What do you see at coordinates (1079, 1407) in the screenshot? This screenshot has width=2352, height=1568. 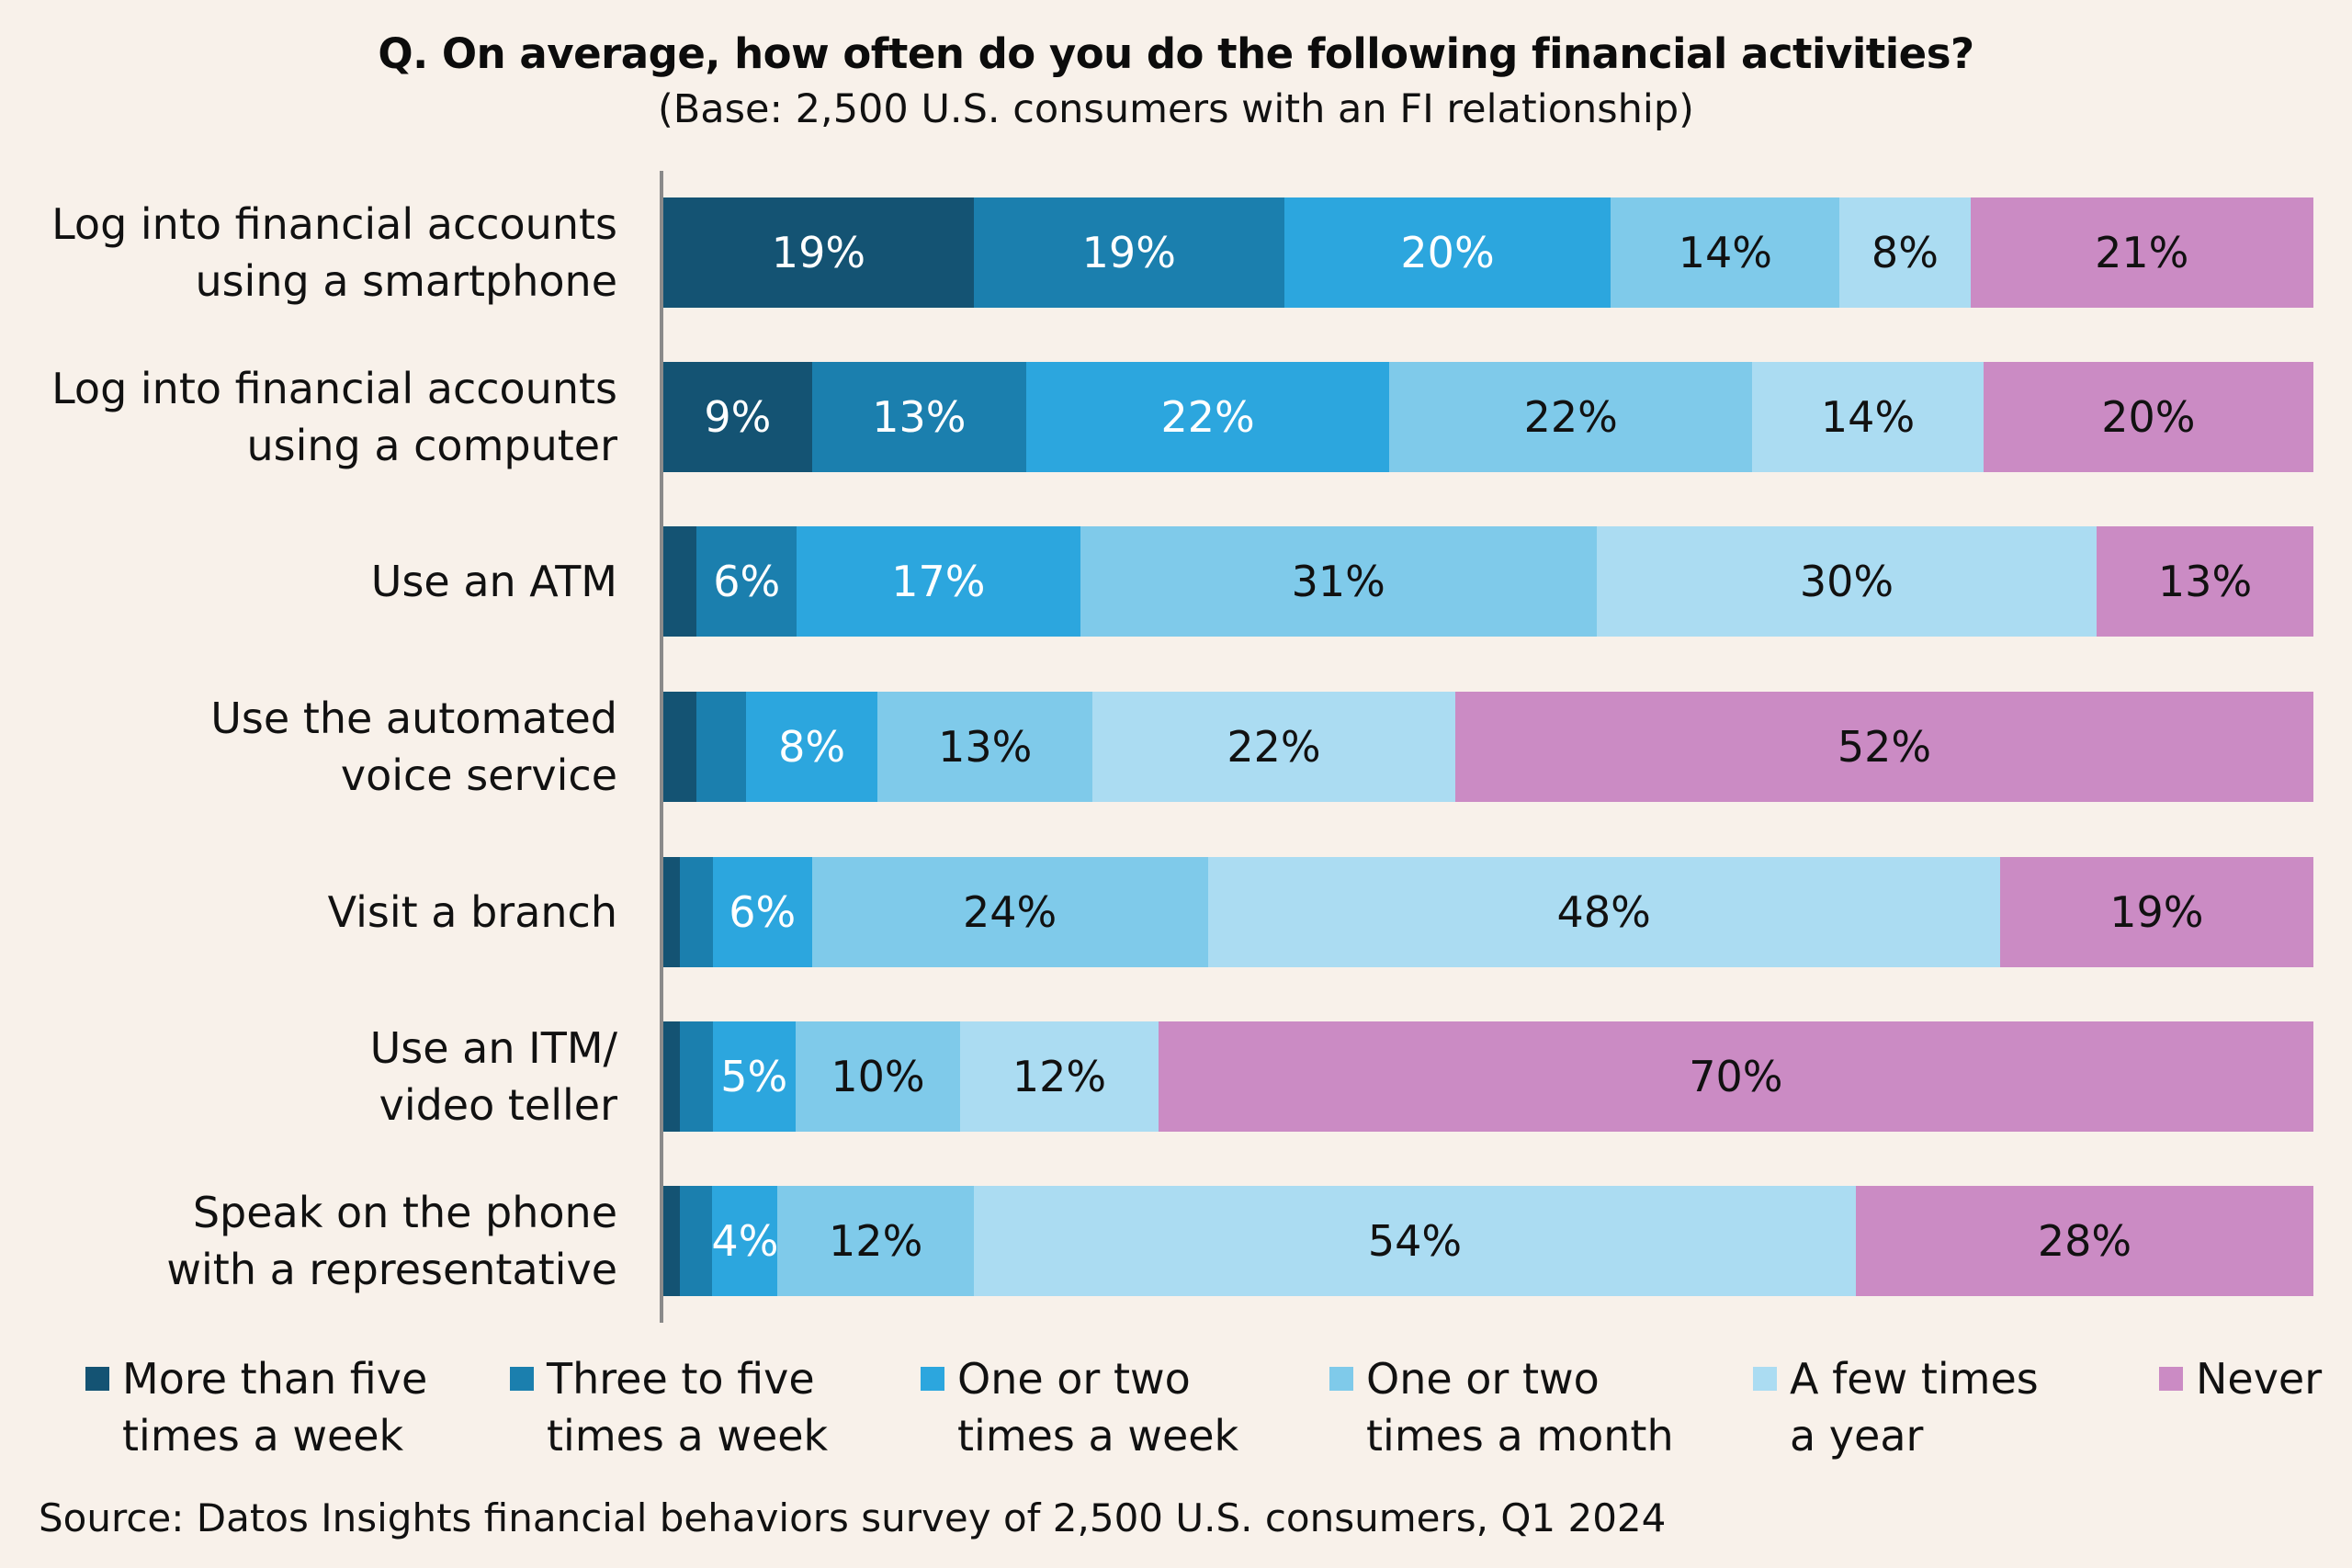 I see `legend-item-one-two-week: One or two times a week` at bounding box center [1079, 1407].